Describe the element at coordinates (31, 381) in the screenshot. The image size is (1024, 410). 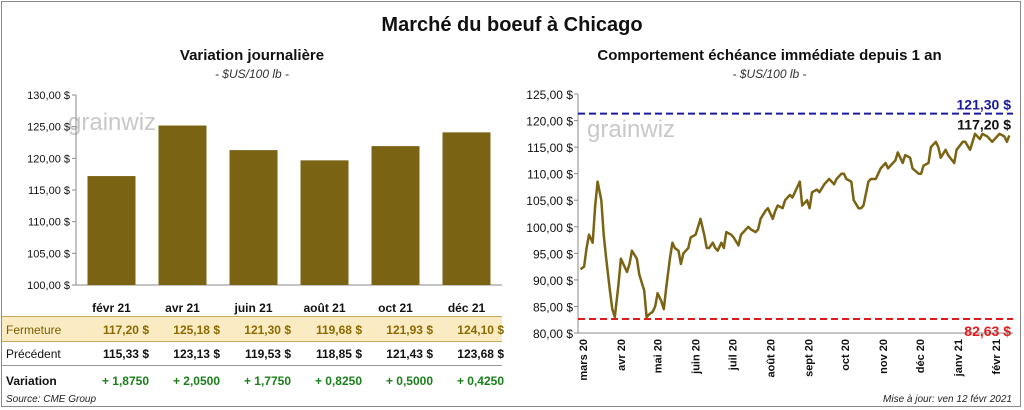
I see `row-label: Variation` at that location.